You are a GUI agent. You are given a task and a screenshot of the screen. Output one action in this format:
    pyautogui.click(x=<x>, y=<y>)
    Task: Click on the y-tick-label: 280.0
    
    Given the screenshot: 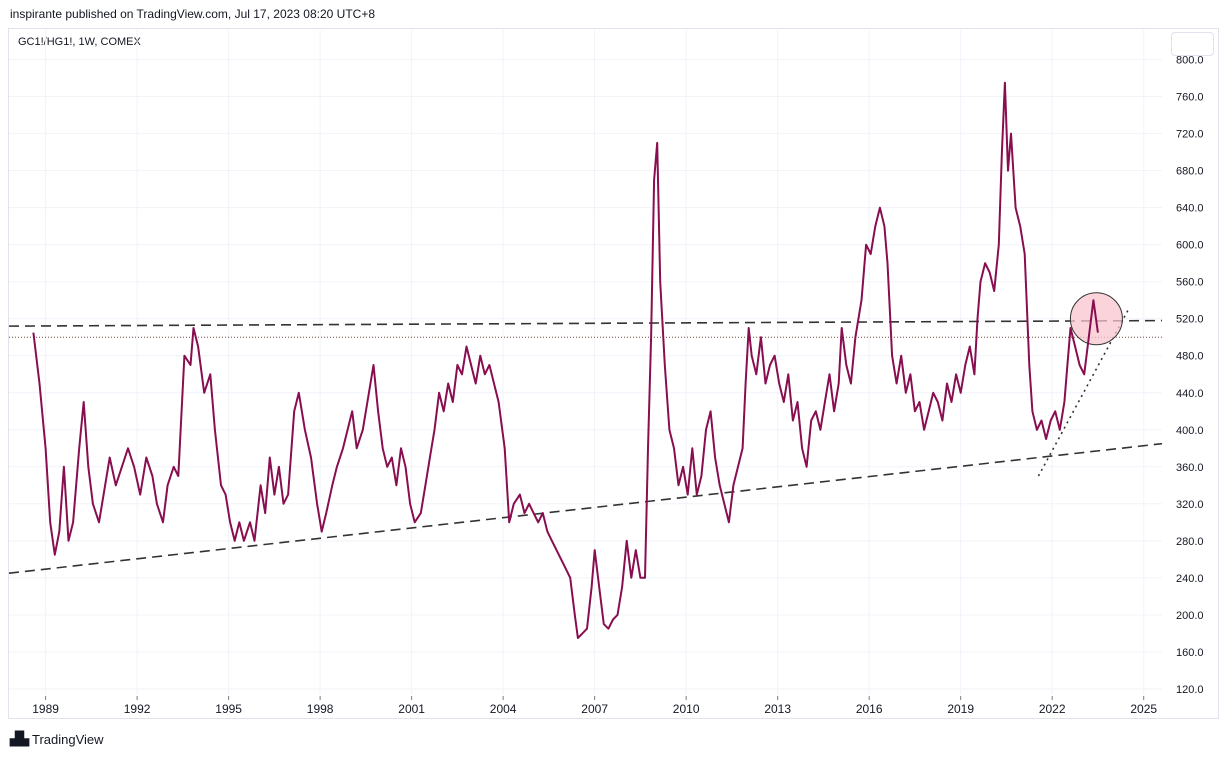 What is the action you would take?
    pyautogui.click(x=1190, y=542)
    